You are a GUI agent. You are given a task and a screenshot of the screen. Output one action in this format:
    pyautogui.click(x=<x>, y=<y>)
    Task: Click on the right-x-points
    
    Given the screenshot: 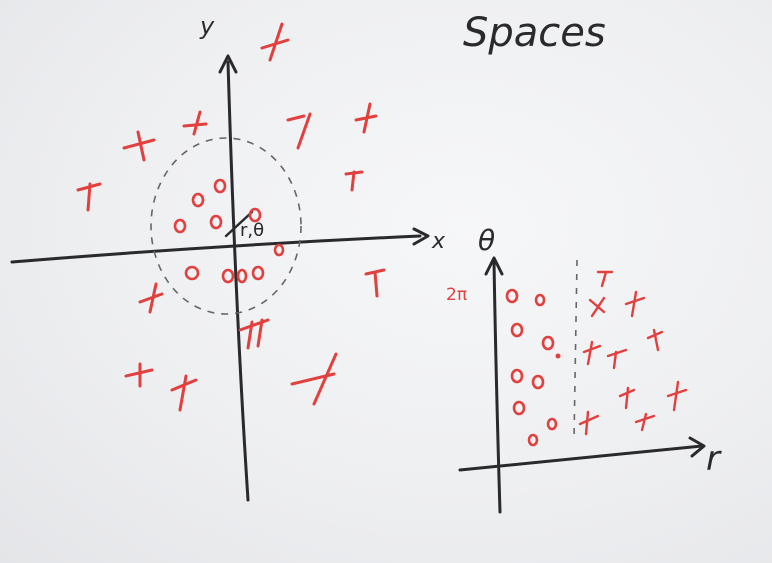 What is the action you would take?
    pyautogui.click(x=633, y=353)
    